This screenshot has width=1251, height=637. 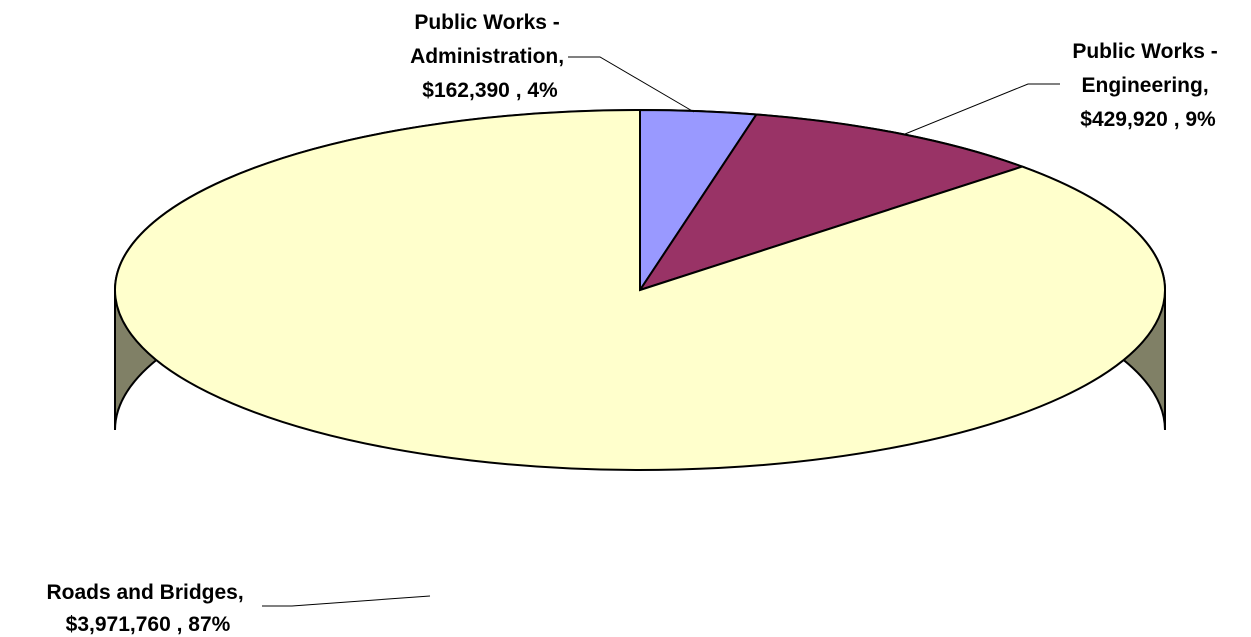 I want to click on slice-public-works-engineering, so click(x=831, y=202).